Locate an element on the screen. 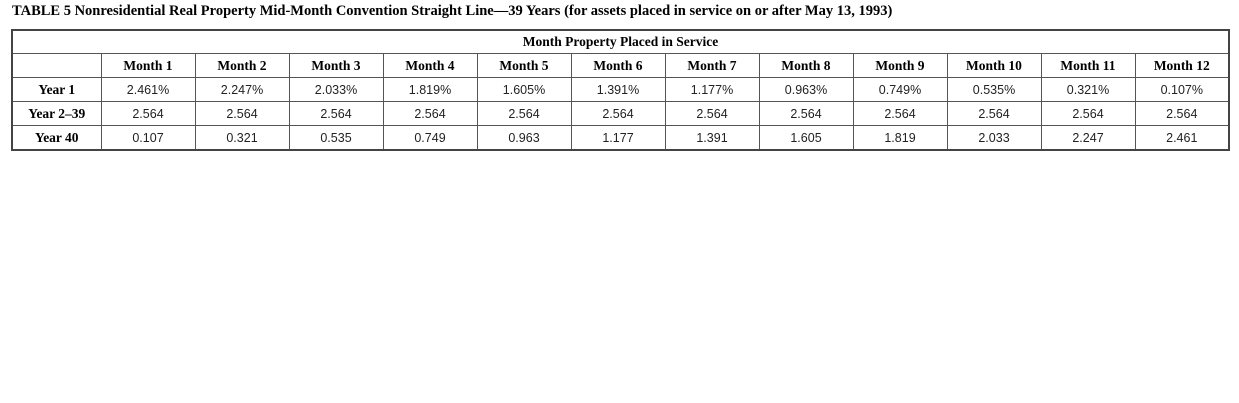 This screenshot has height=403, width=1239. table-cell: 1.391% is located at coordinates (618, 89).